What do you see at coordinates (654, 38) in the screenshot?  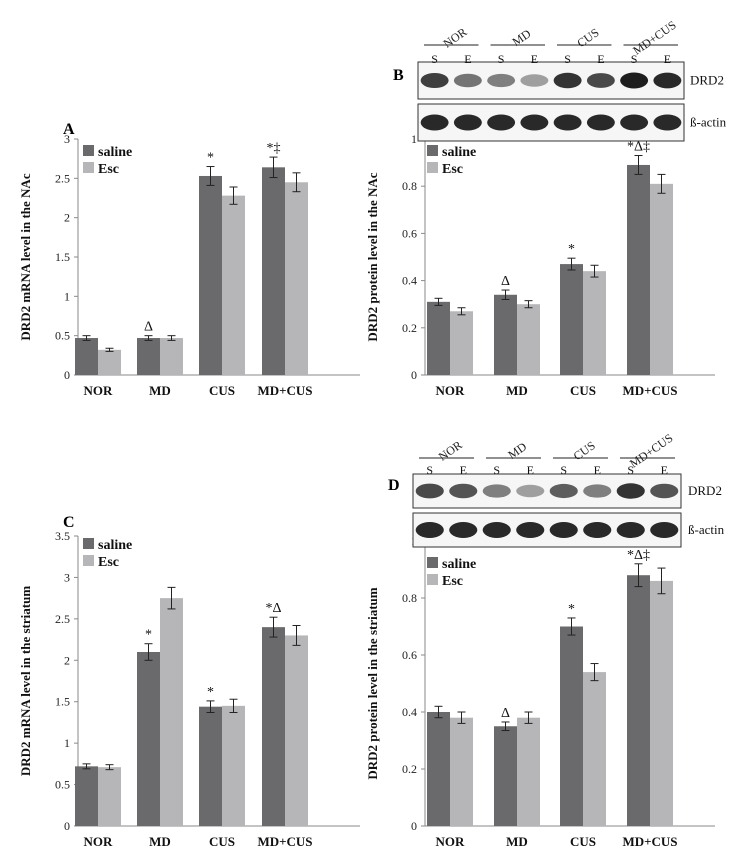 I see `group-label: MD+CUS` at bounding box center [654, 38].